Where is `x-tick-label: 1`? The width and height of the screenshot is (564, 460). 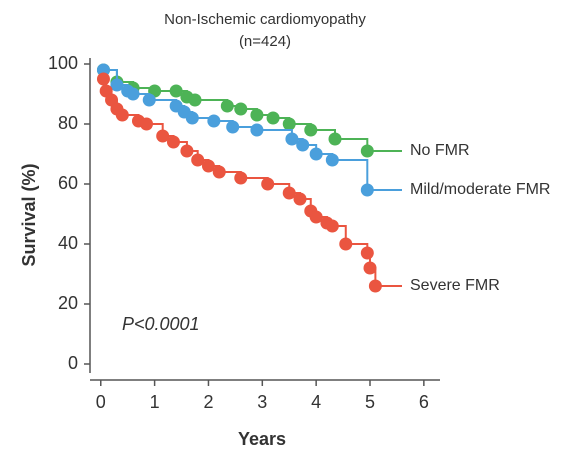 x-tick-label: 1 is located at coordinates (155, 402).